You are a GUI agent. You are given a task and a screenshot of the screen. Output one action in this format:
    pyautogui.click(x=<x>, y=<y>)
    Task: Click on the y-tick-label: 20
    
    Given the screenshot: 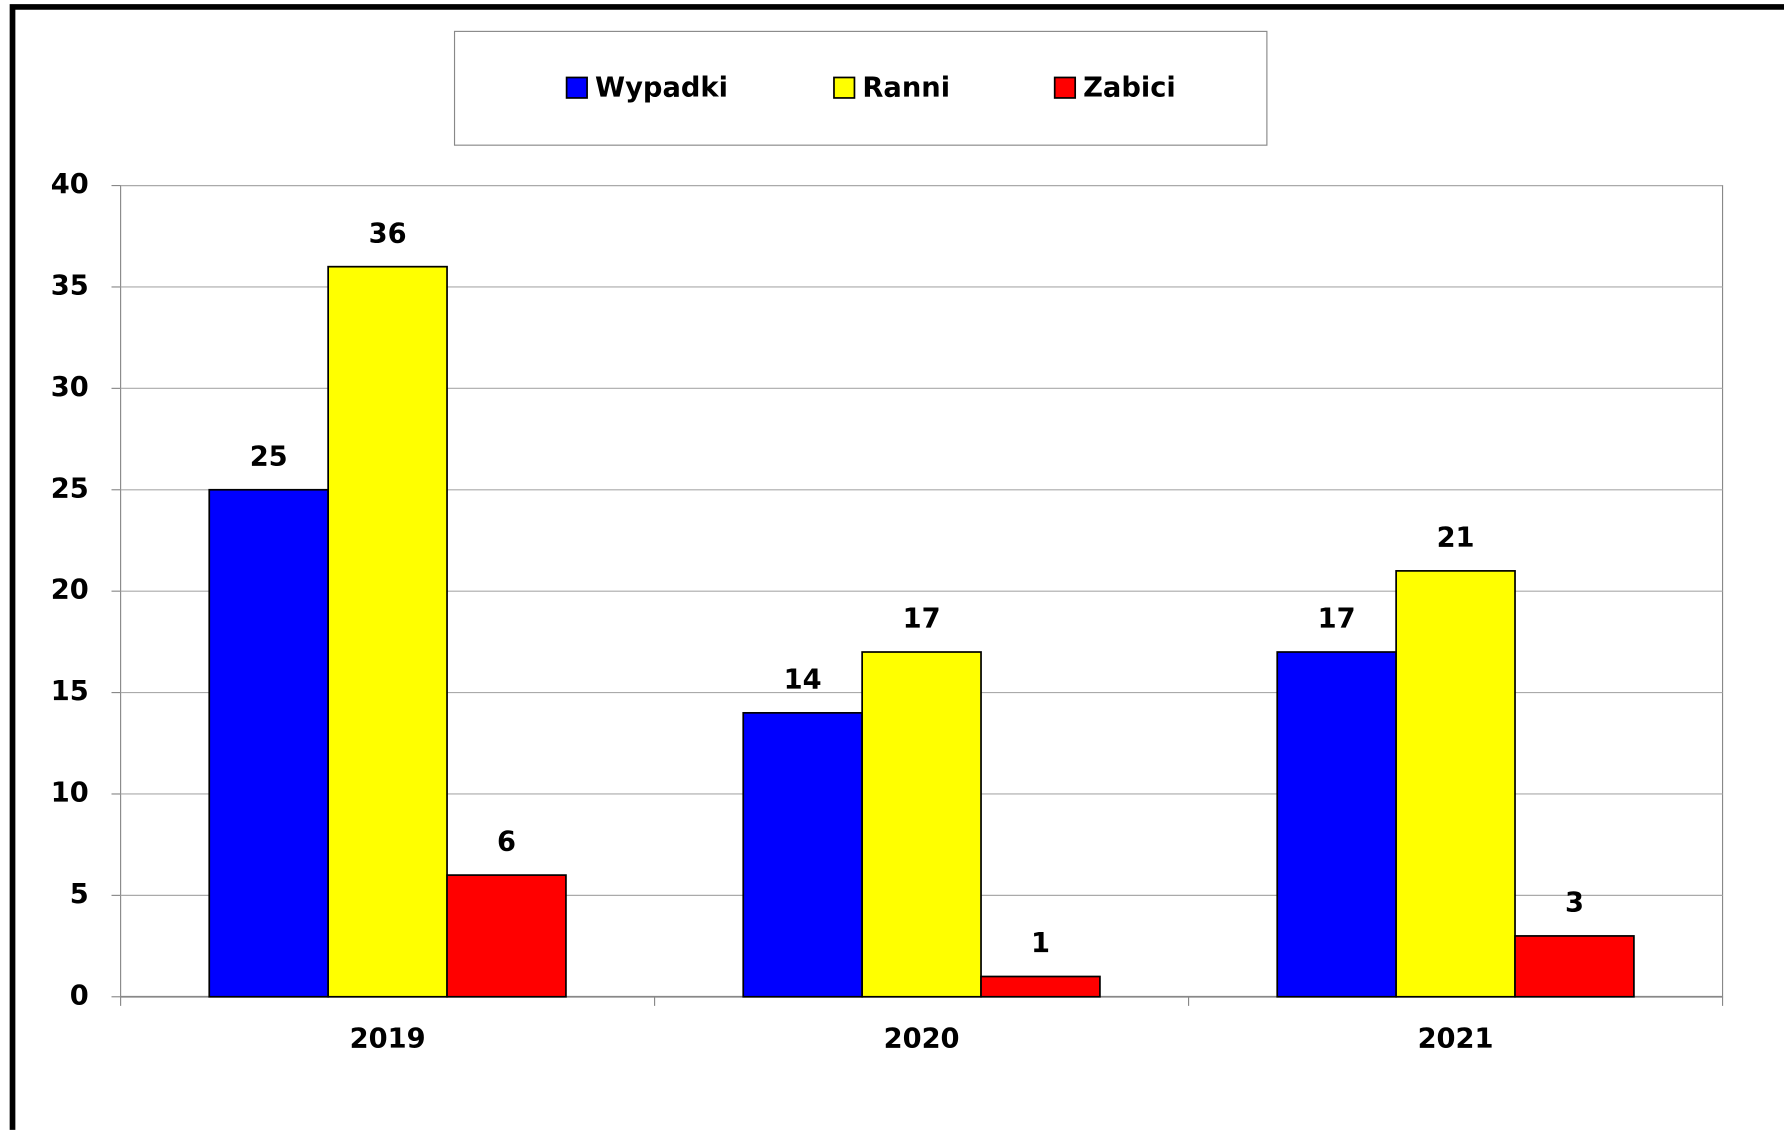 What is the action you would take?
    pyautogui.click(x=70, y=590)
    